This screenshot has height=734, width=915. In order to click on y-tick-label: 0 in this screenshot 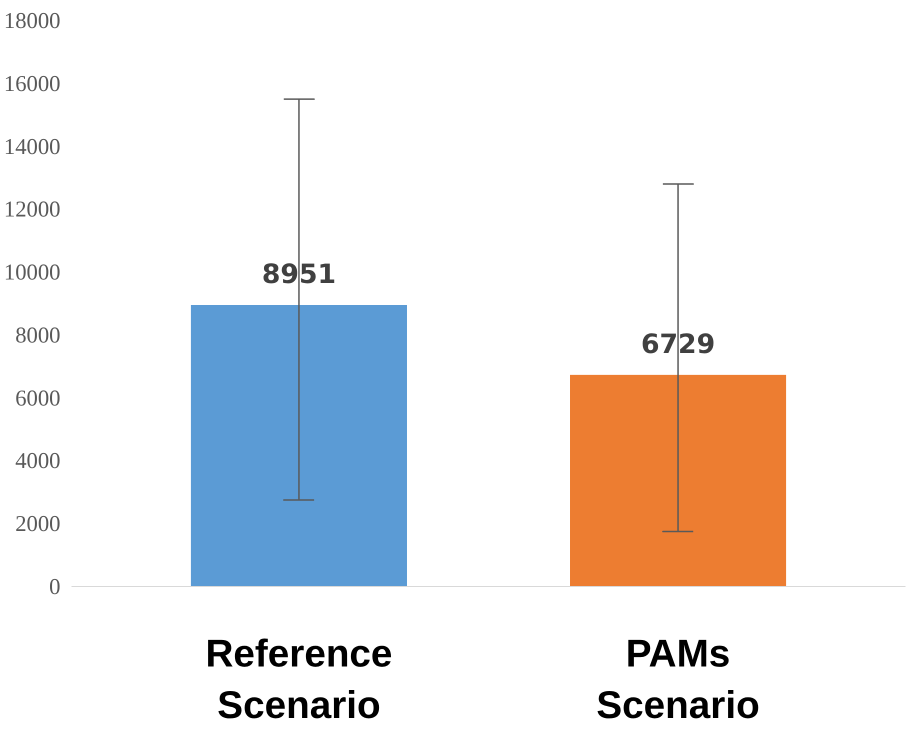, I will do `click(54, 586)`.